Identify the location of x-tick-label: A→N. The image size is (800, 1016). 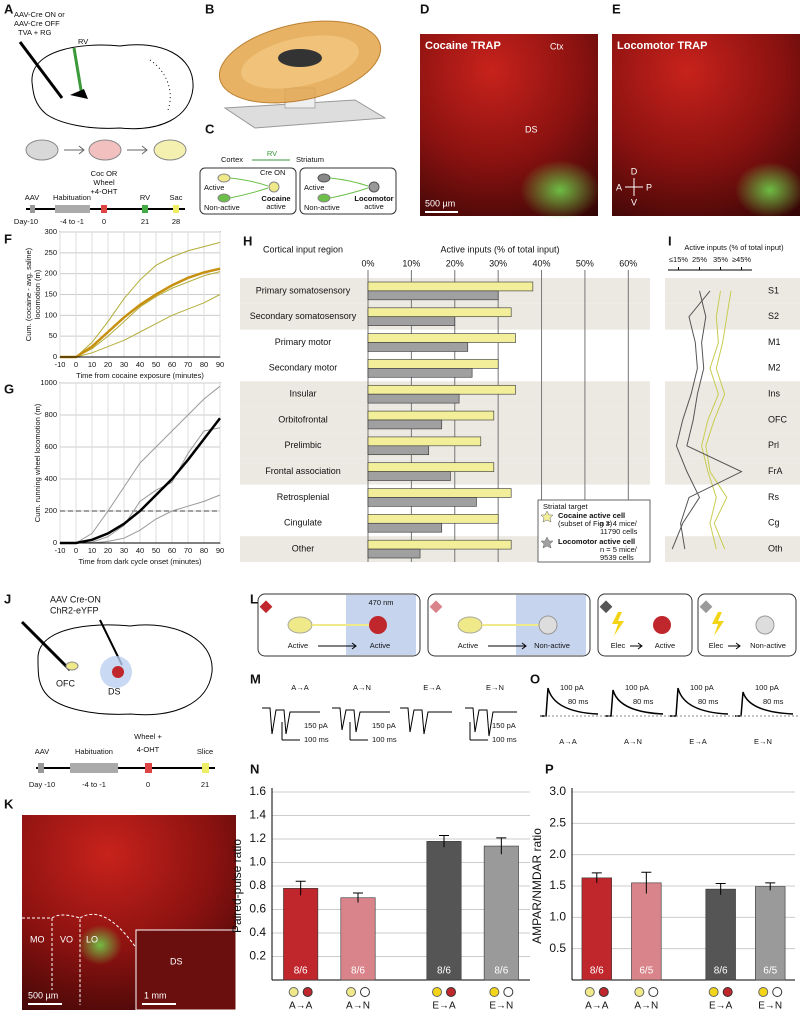
(646, 1006).